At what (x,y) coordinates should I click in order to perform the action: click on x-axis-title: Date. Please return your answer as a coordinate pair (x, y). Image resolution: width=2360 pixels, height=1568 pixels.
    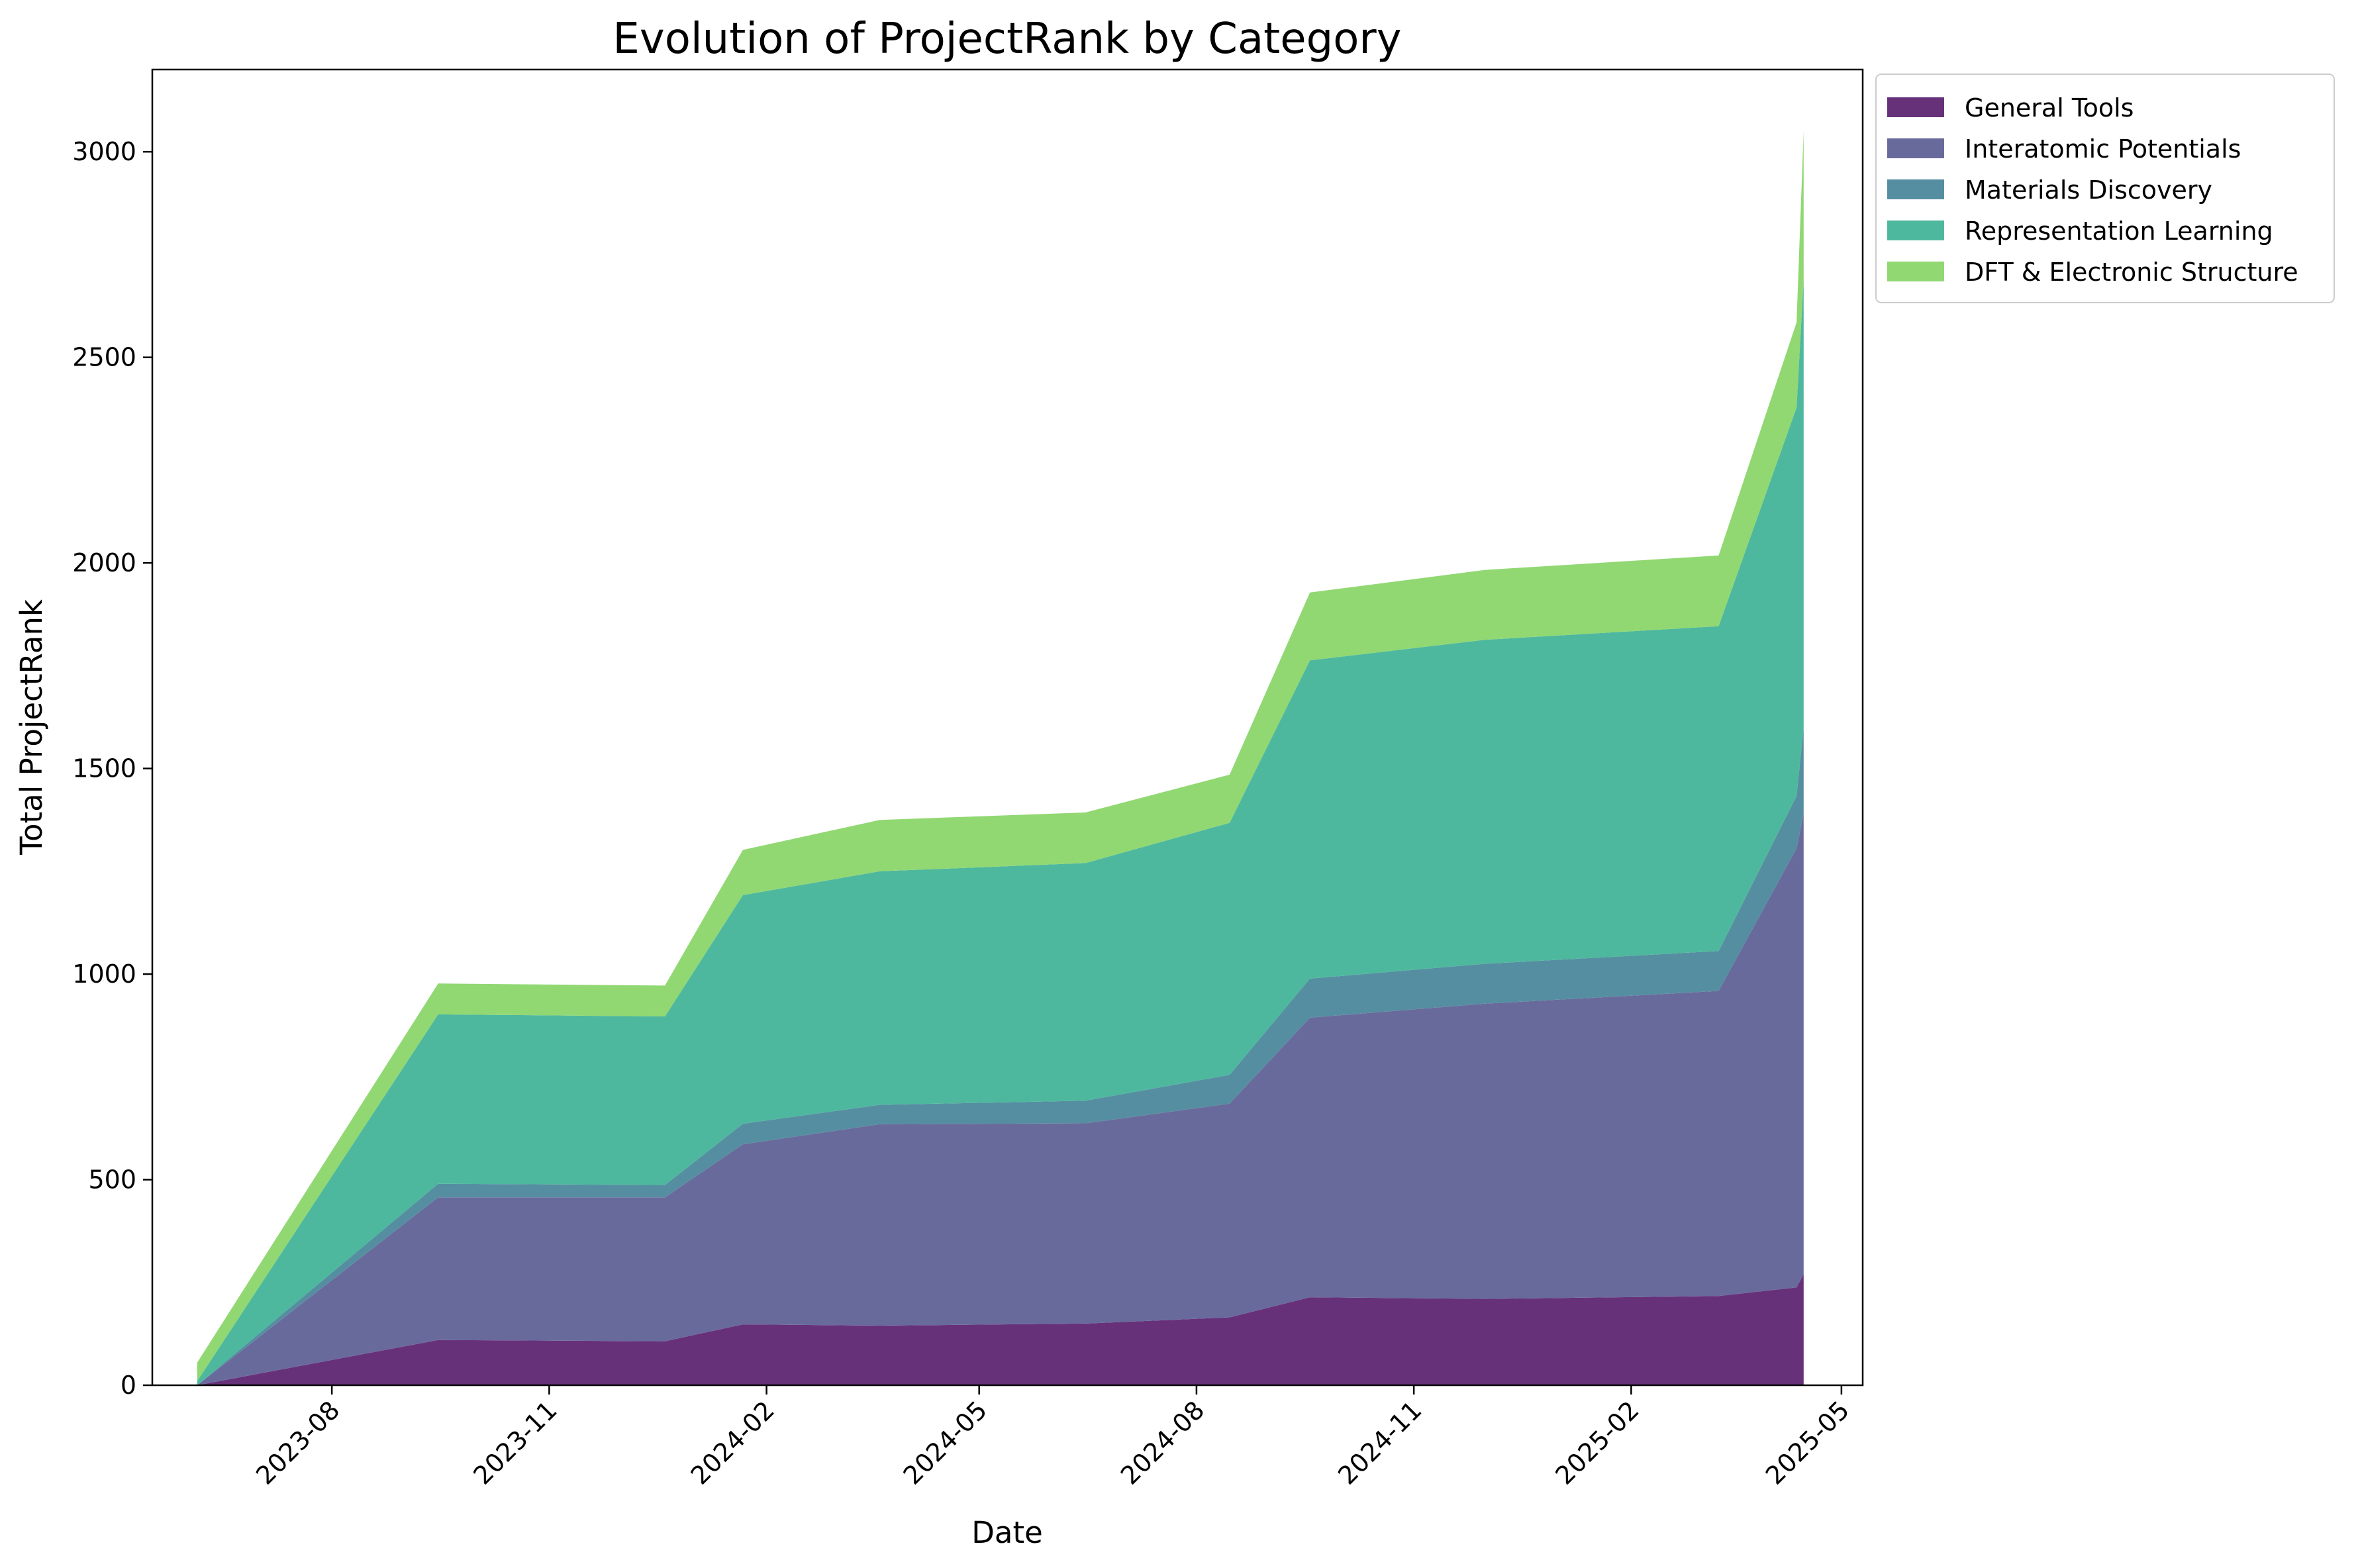
    Looking at the image, I should click on (1007, 1532).